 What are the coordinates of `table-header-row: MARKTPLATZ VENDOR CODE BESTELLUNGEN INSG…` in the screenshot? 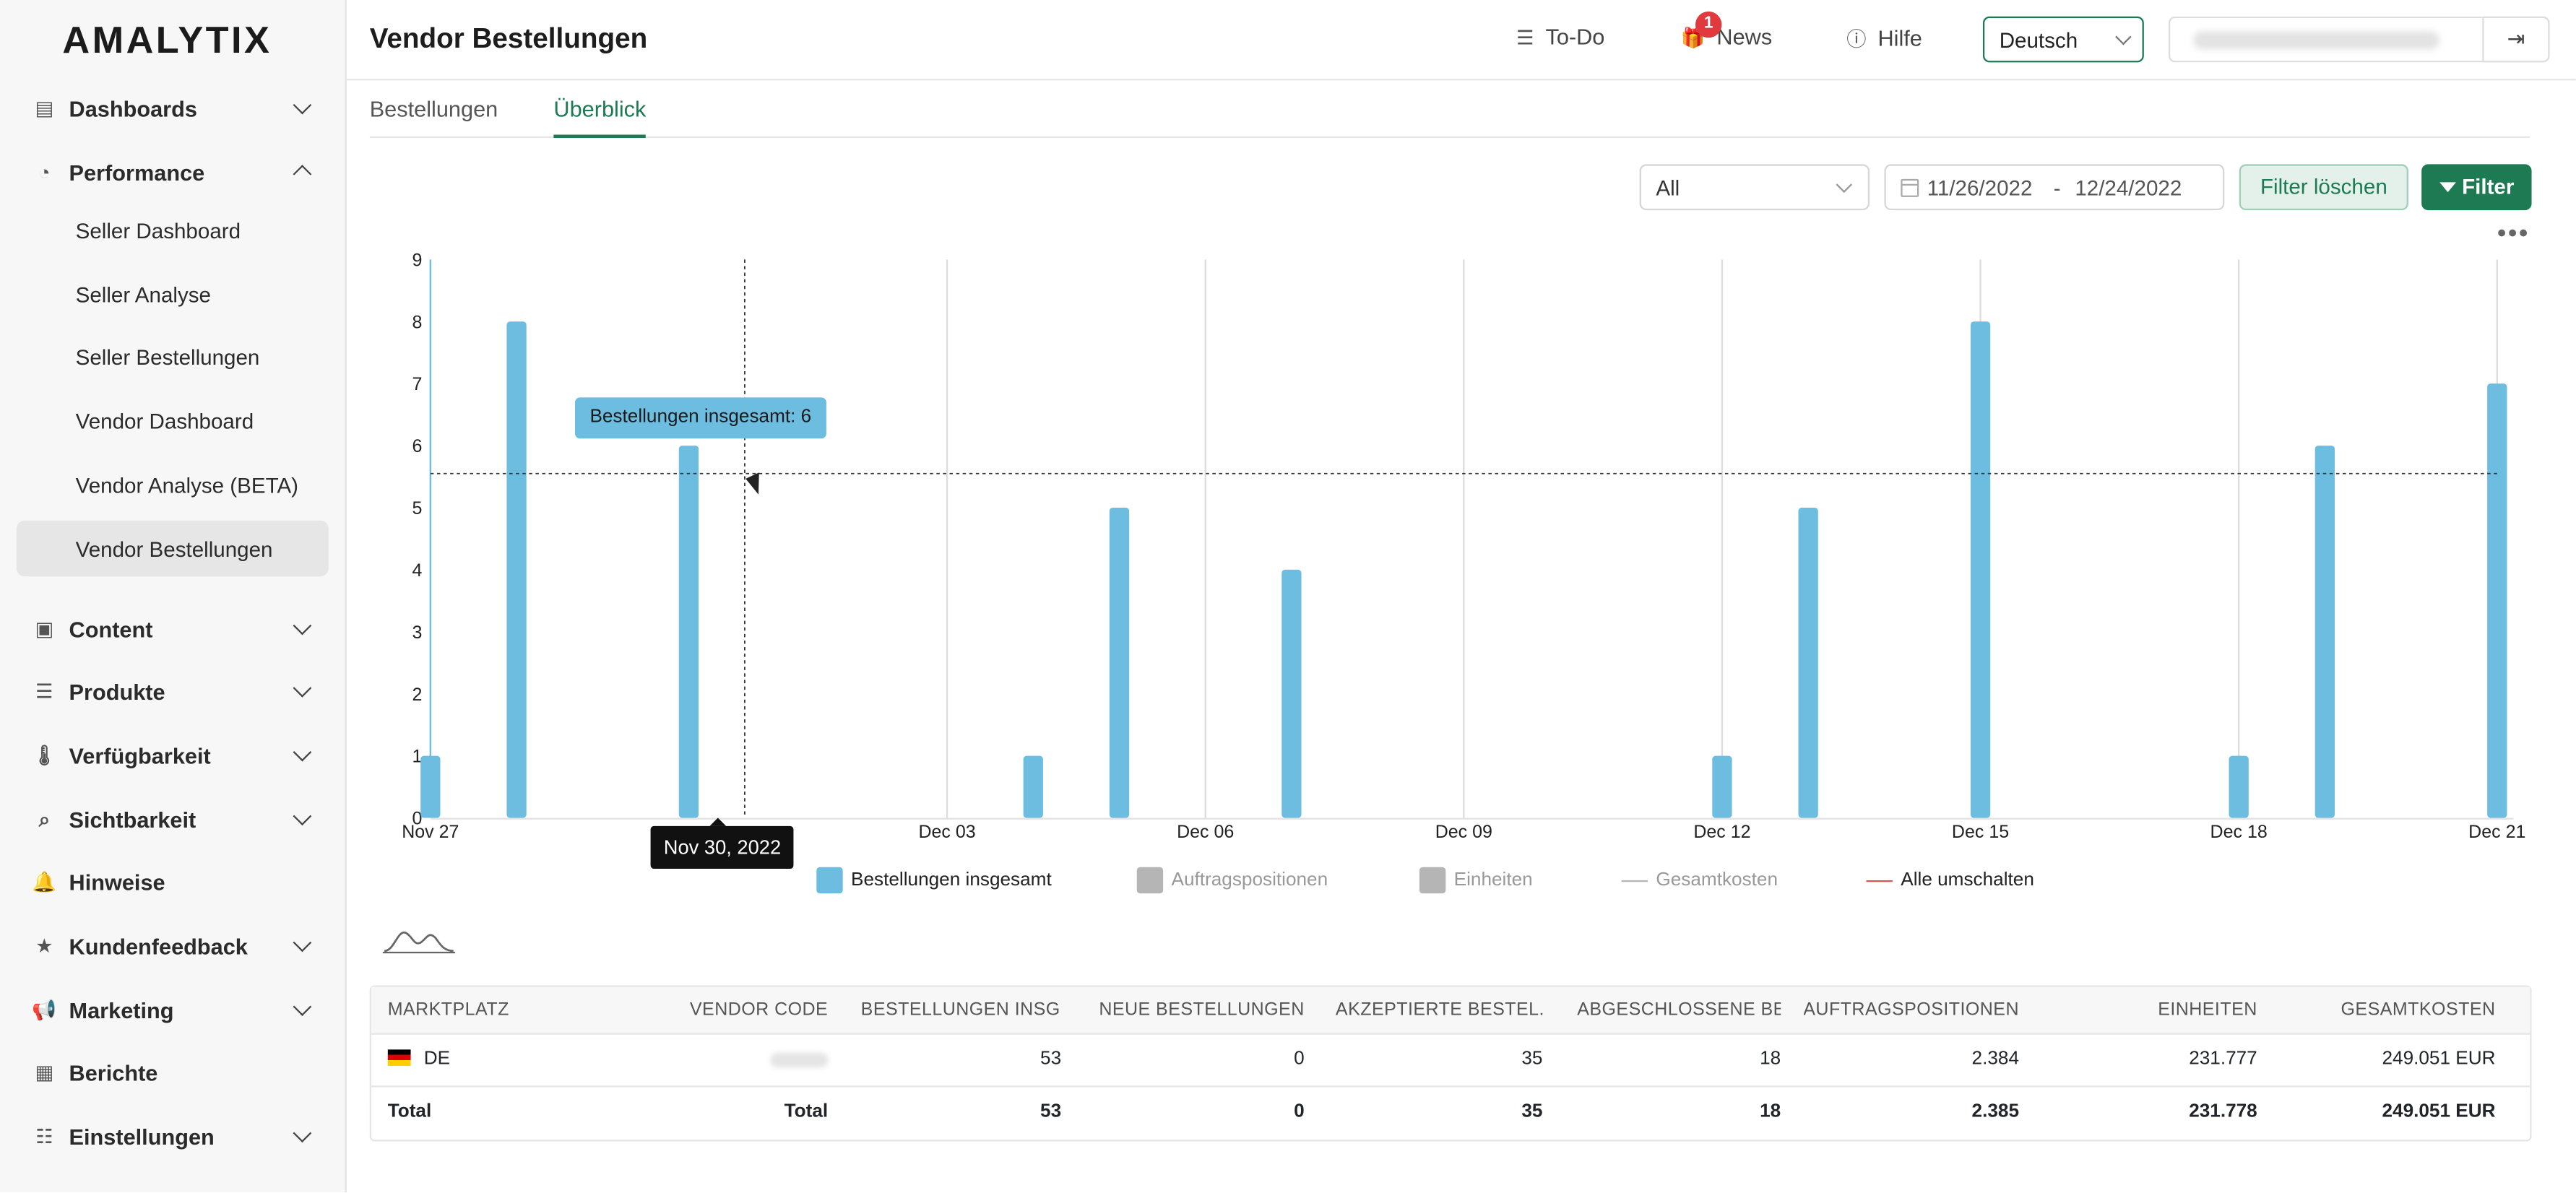 It's located at (1451, 1011).